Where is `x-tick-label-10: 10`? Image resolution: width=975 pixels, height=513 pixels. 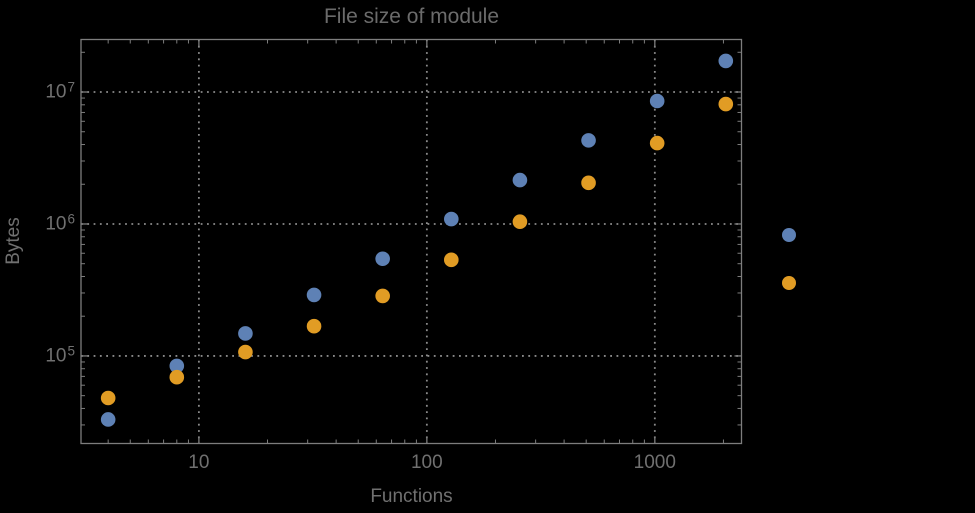
x-tick-label-10: 10 is located at coordinates (199, 462).